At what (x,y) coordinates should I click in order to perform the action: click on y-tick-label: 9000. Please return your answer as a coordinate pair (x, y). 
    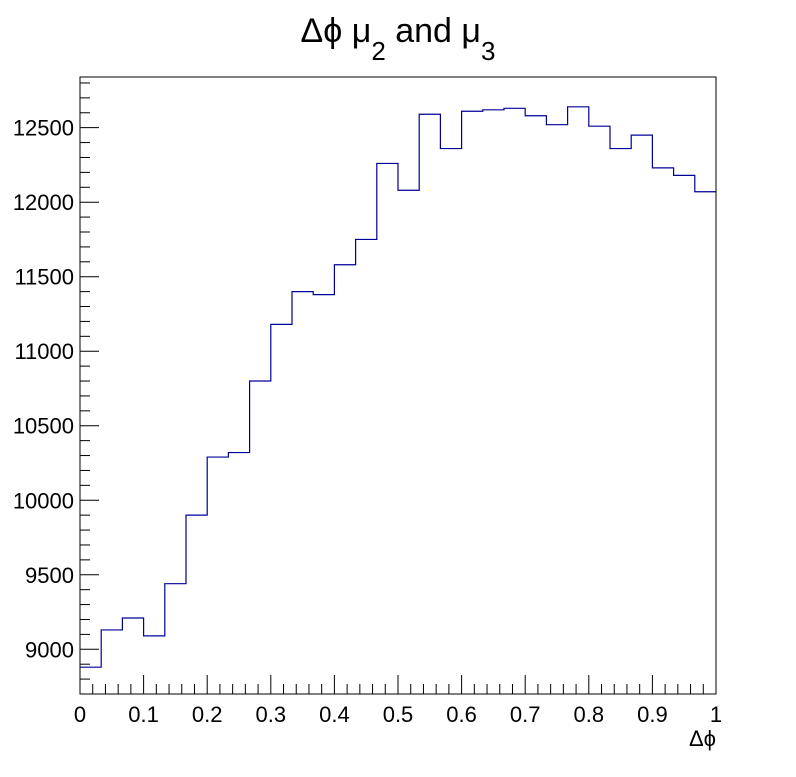
    Looking at the image, I should click on (49, 649).